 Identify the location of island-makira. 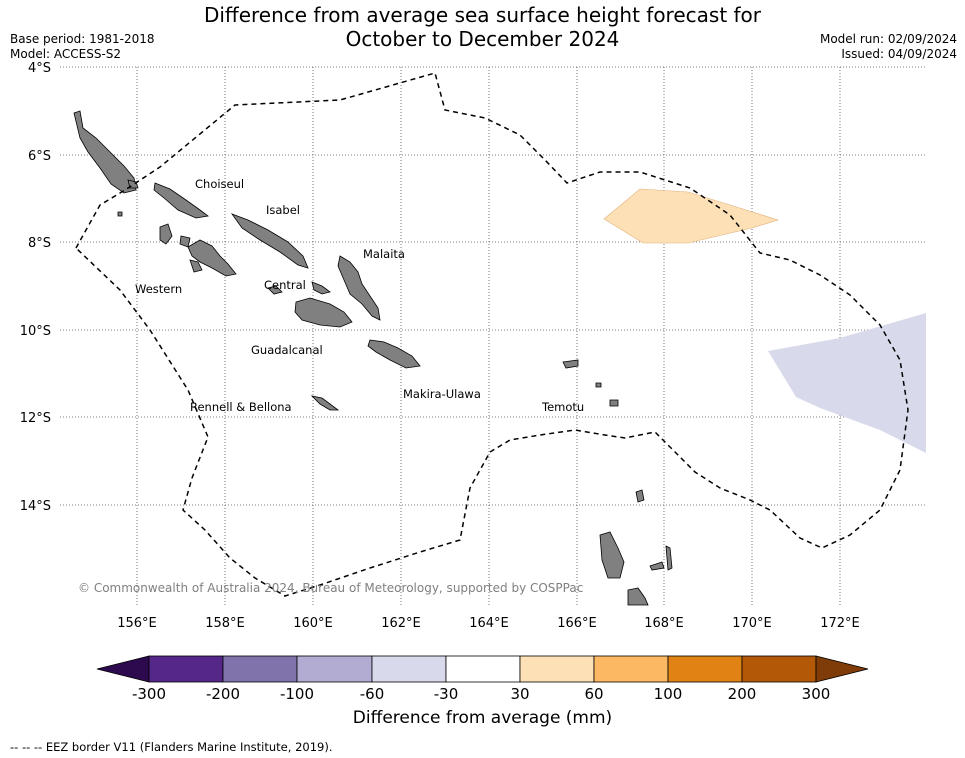
(394, 354).